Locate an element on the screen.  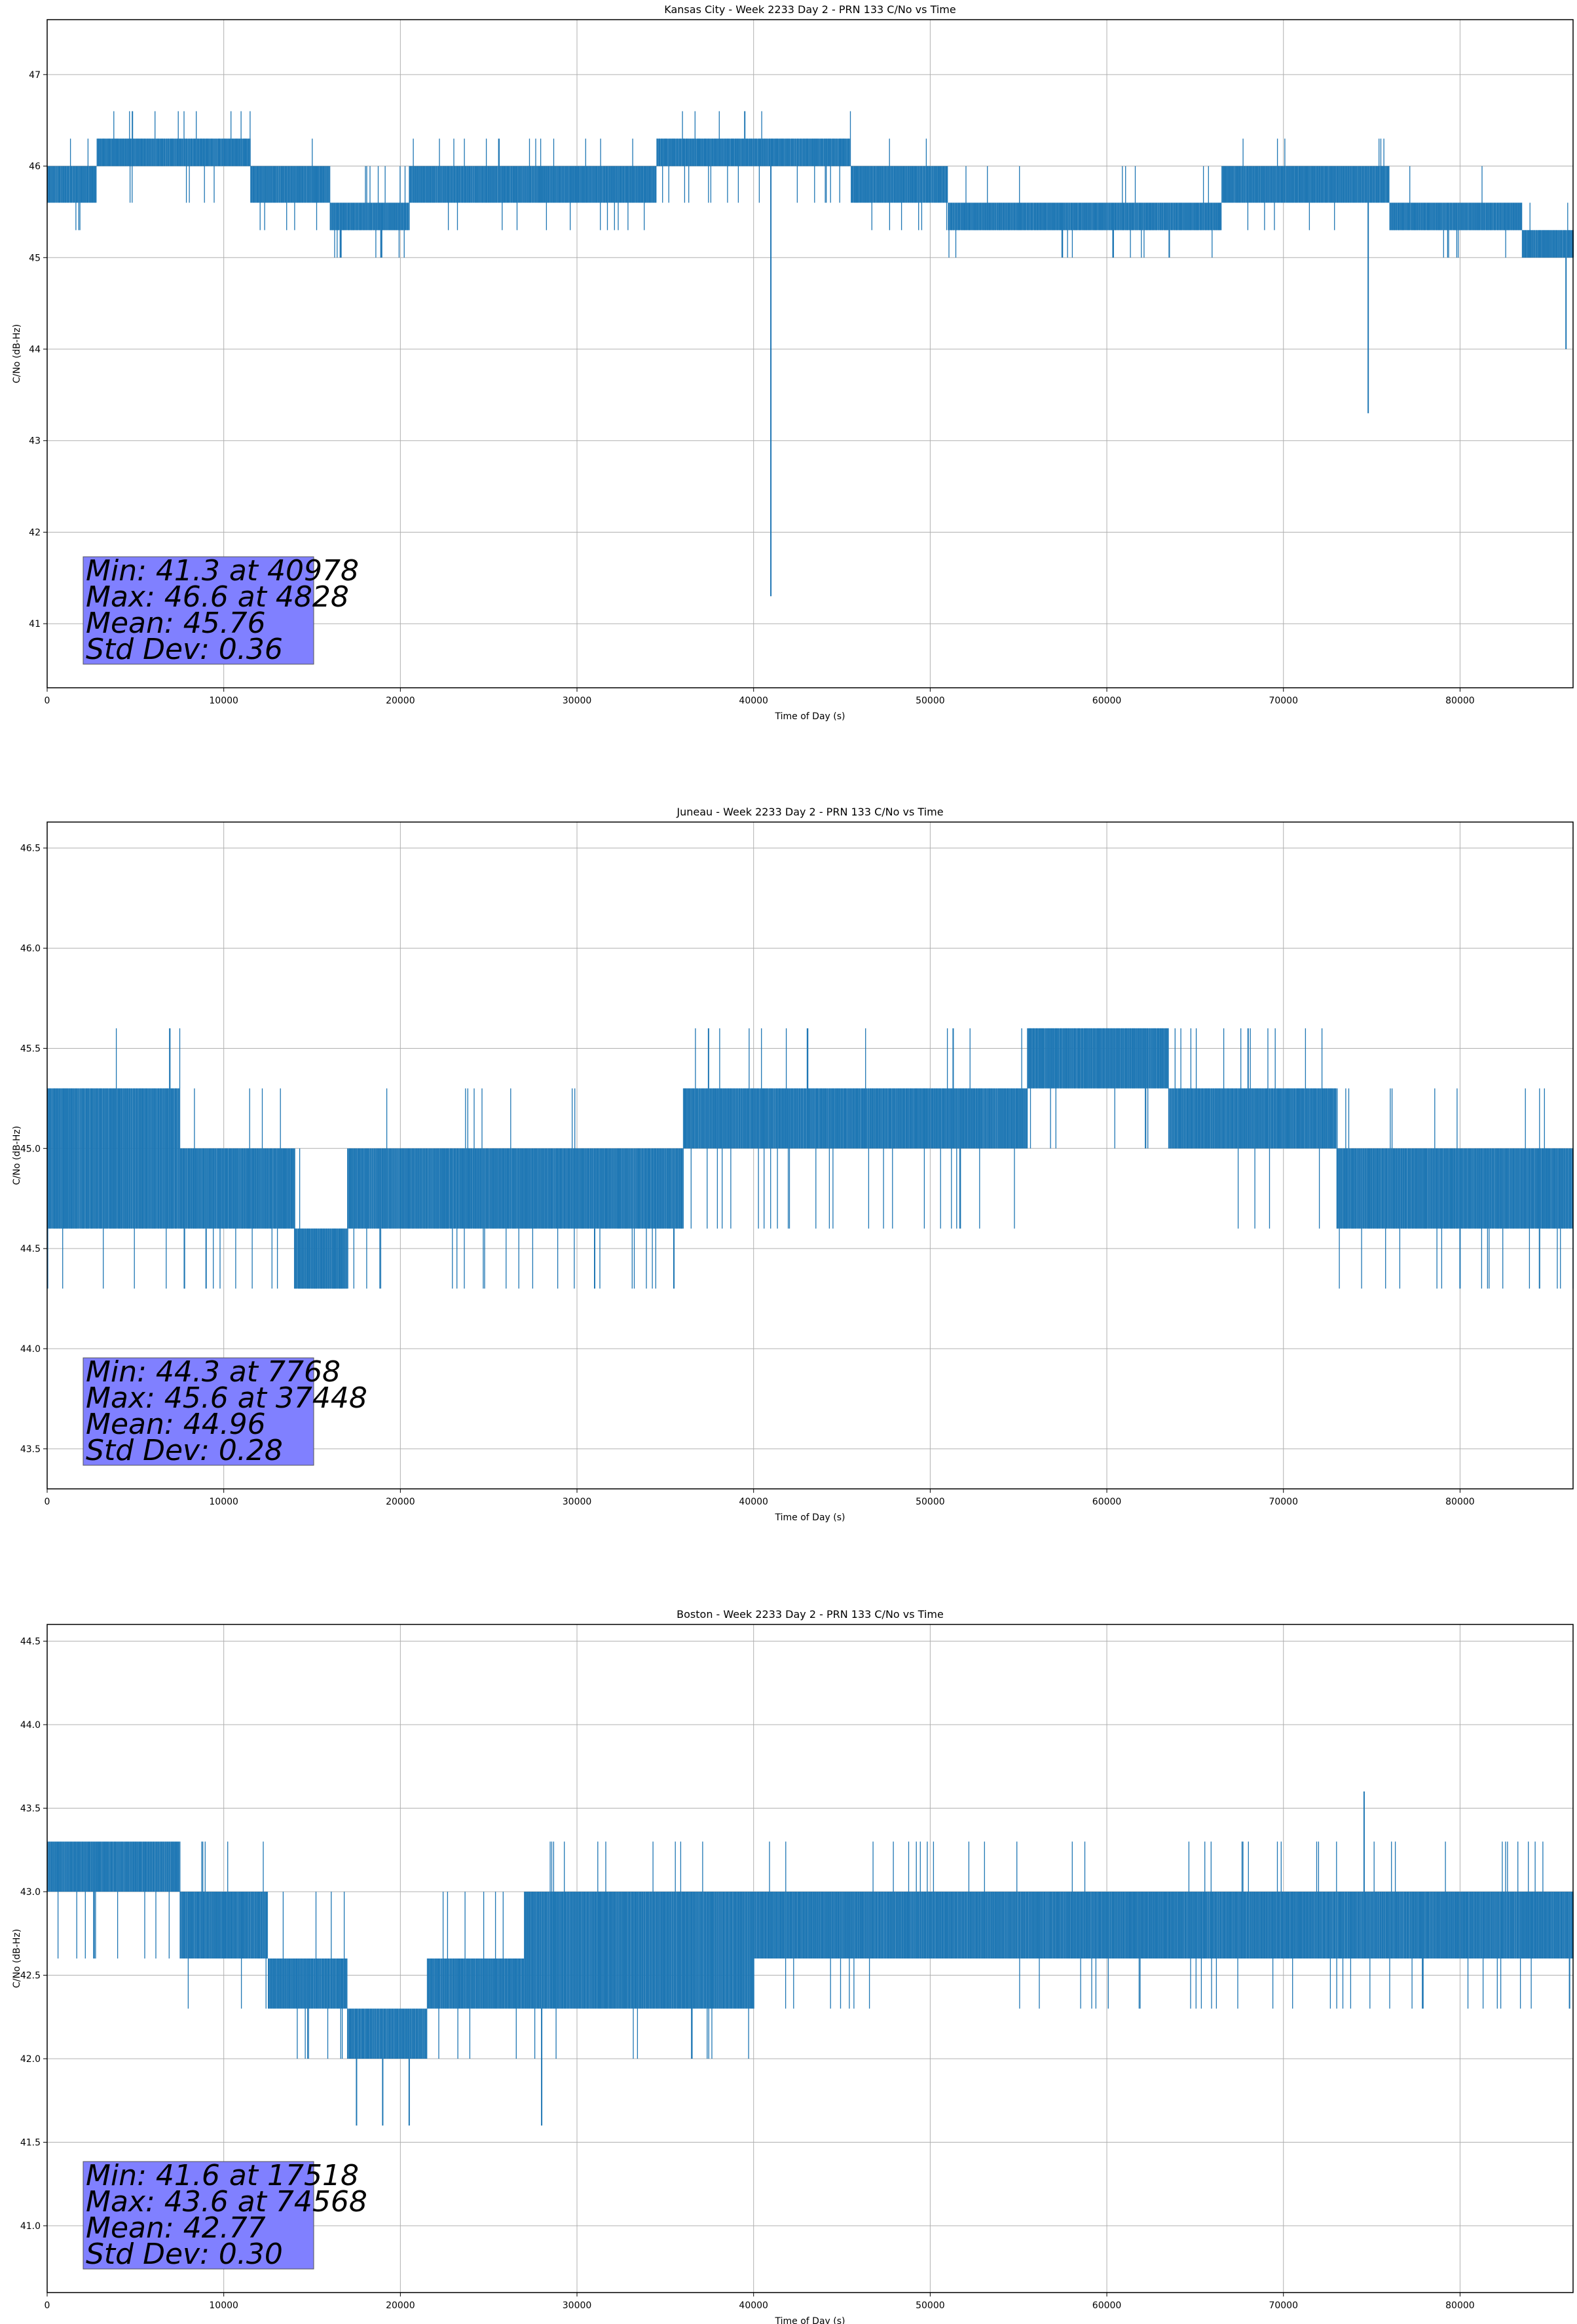
y-tick-label: 41.5 is located at coordinates (30, 2143).